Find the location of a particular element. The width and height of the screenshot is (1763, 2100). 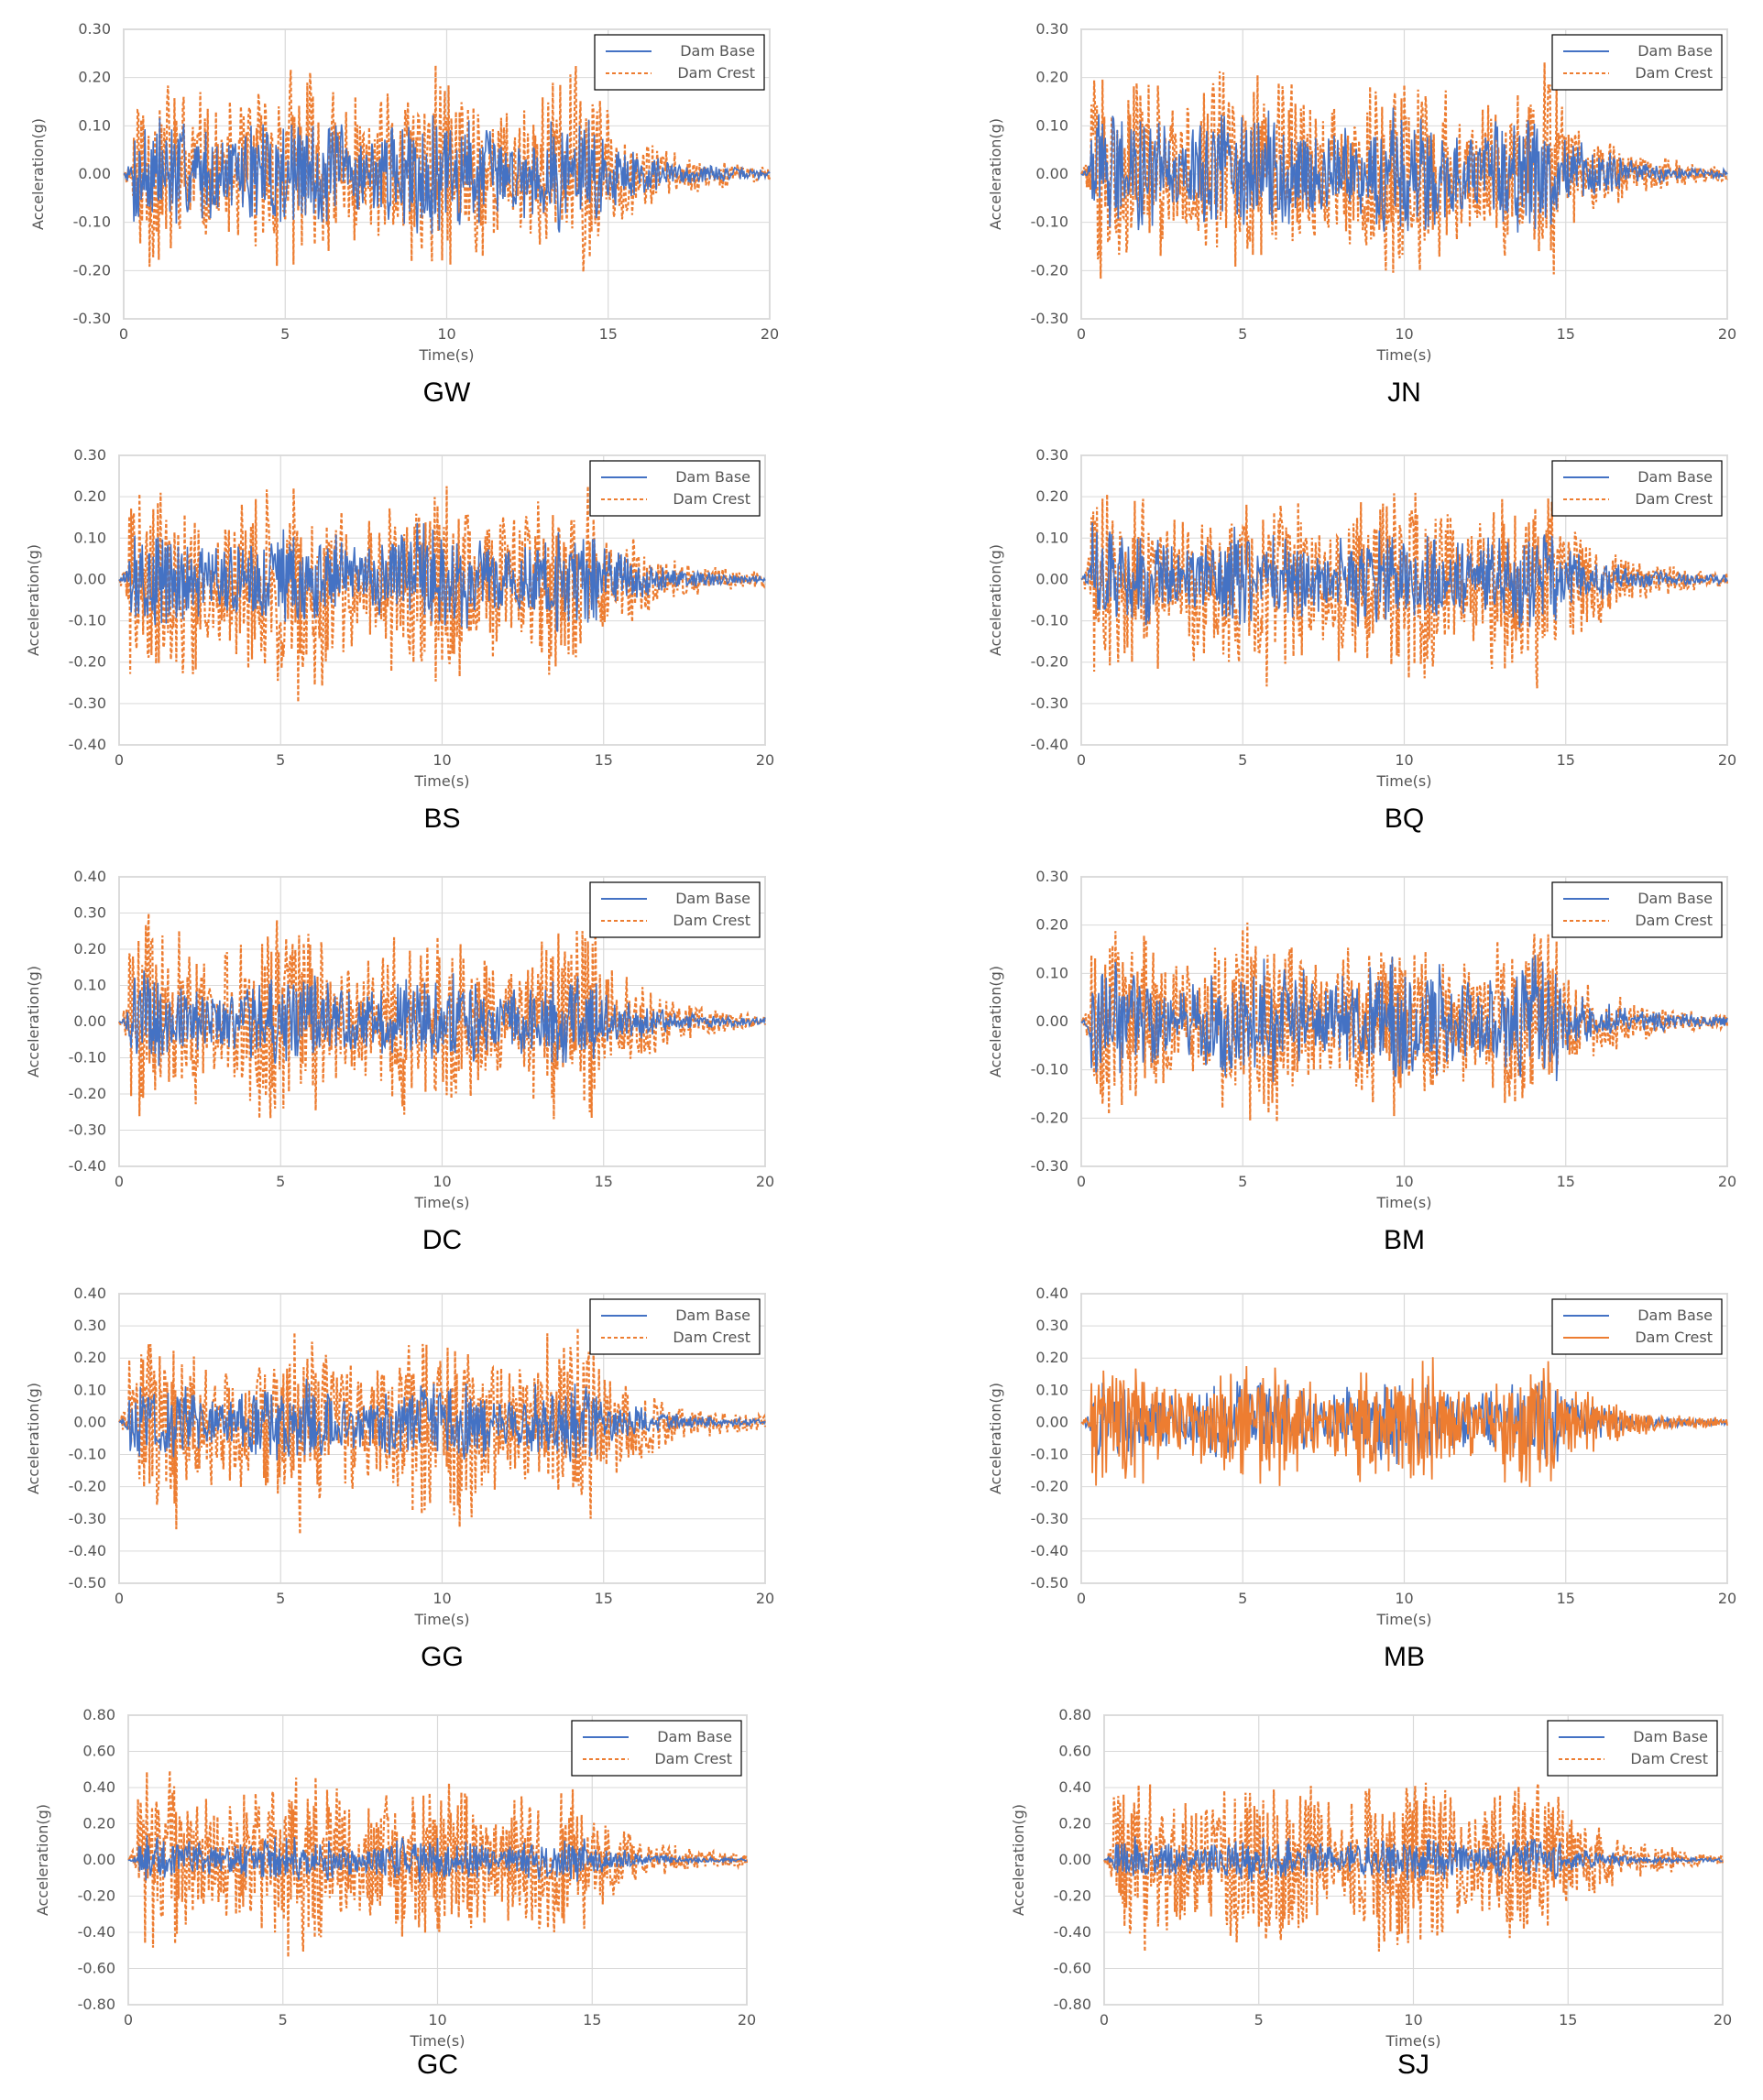

y-tick-label: 0.40 is located at coordinates (89, 1293).